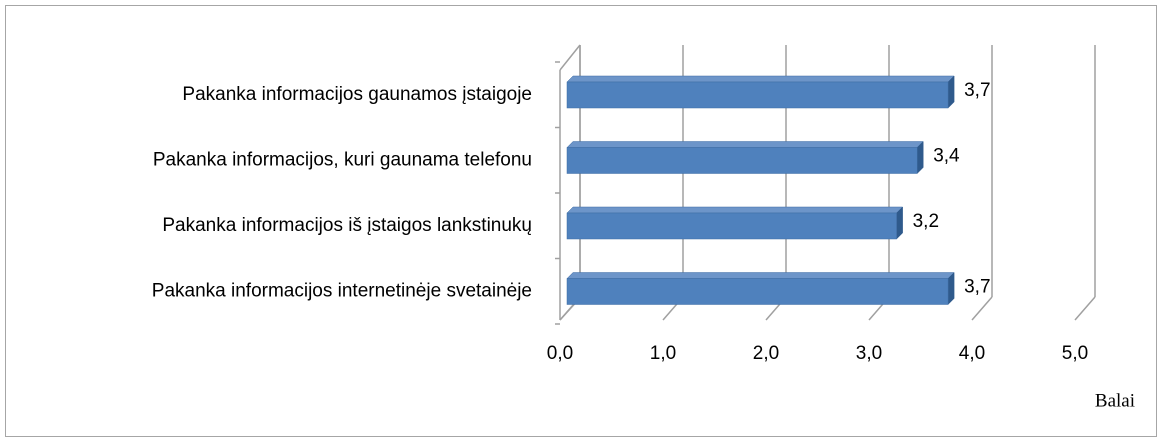  What do you see at coordinates (570, 57) in the screenshot?
I see `wall-edge` at bounding box center [570, 57].